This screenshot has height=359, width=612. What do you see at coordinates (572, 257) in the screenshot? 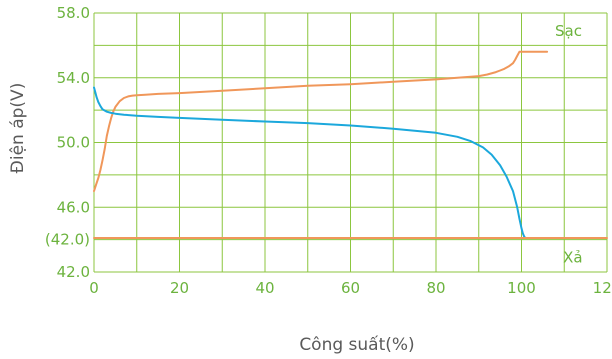
I see `series-annotation: Xả` at bounding box center [572, 257].